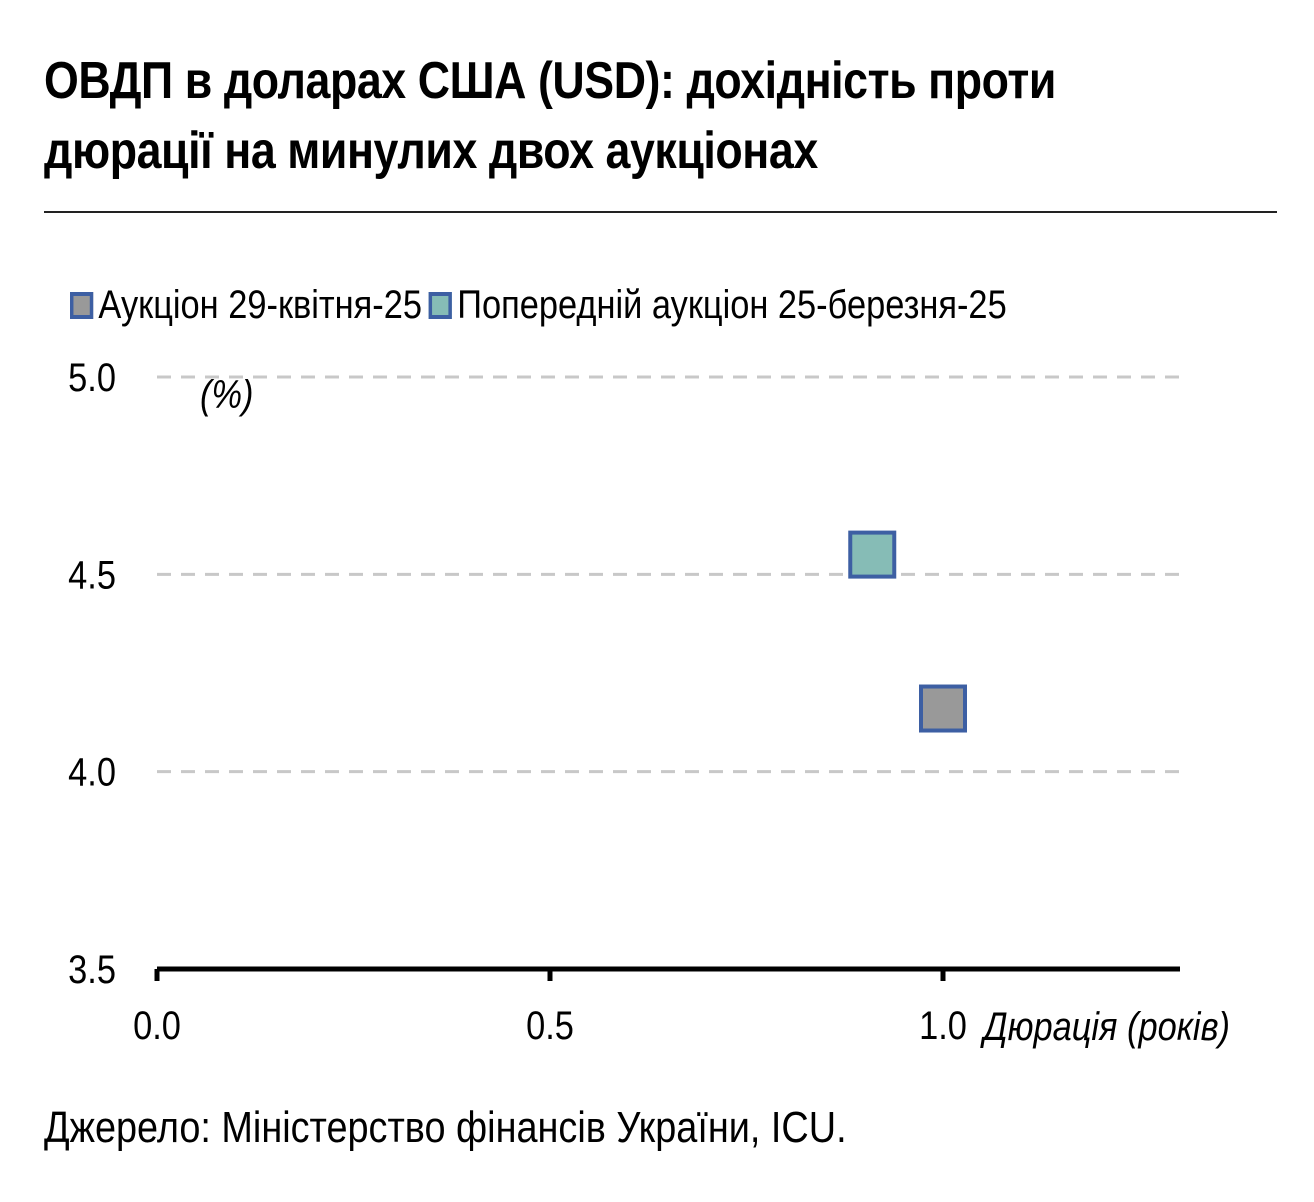 The width and height of the screenshot is (1314, 1202). Describe the element at coordinates (157, 1025) in the screenshot. I see `x-tick-label: 0.0` at that location.